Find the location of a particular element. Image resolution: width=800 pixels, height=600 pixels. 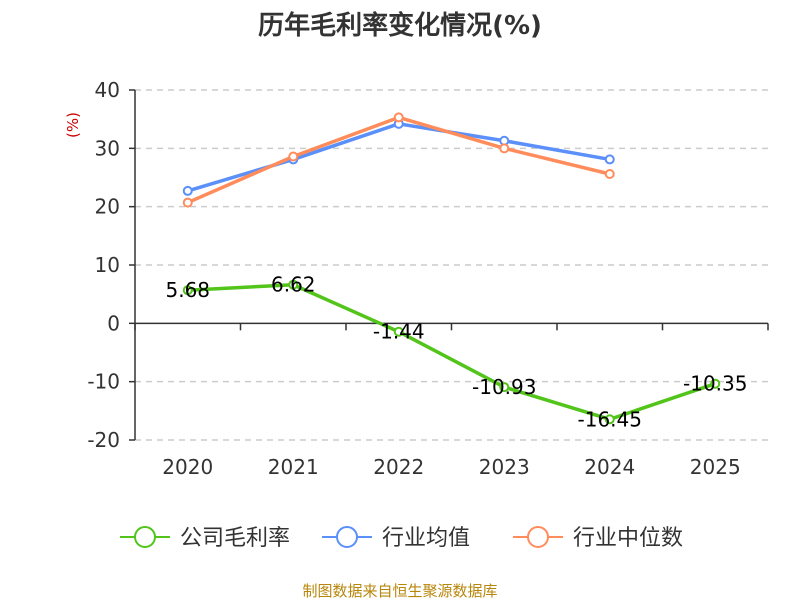

y-tick-label: 0 is located at coordinates (113, 323).